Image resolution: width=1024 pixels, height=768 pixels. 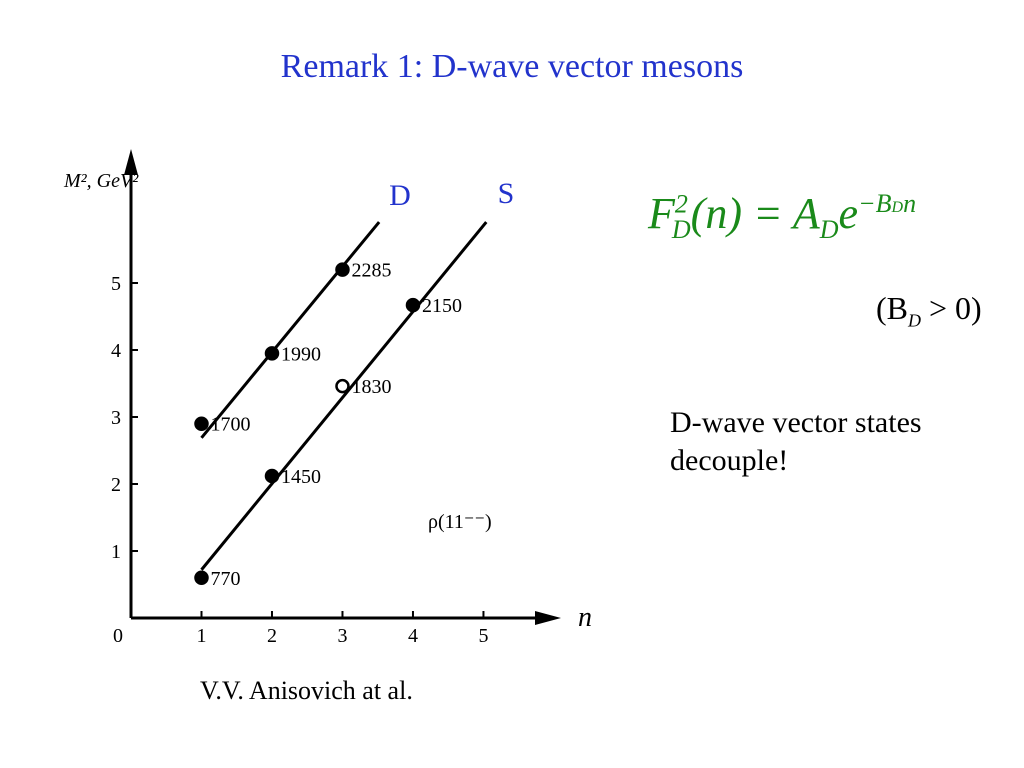 What do you see at coordinates (371, 387) in the screenshot?
I see `mass-label: 1830` at bounding box center [371, 387].